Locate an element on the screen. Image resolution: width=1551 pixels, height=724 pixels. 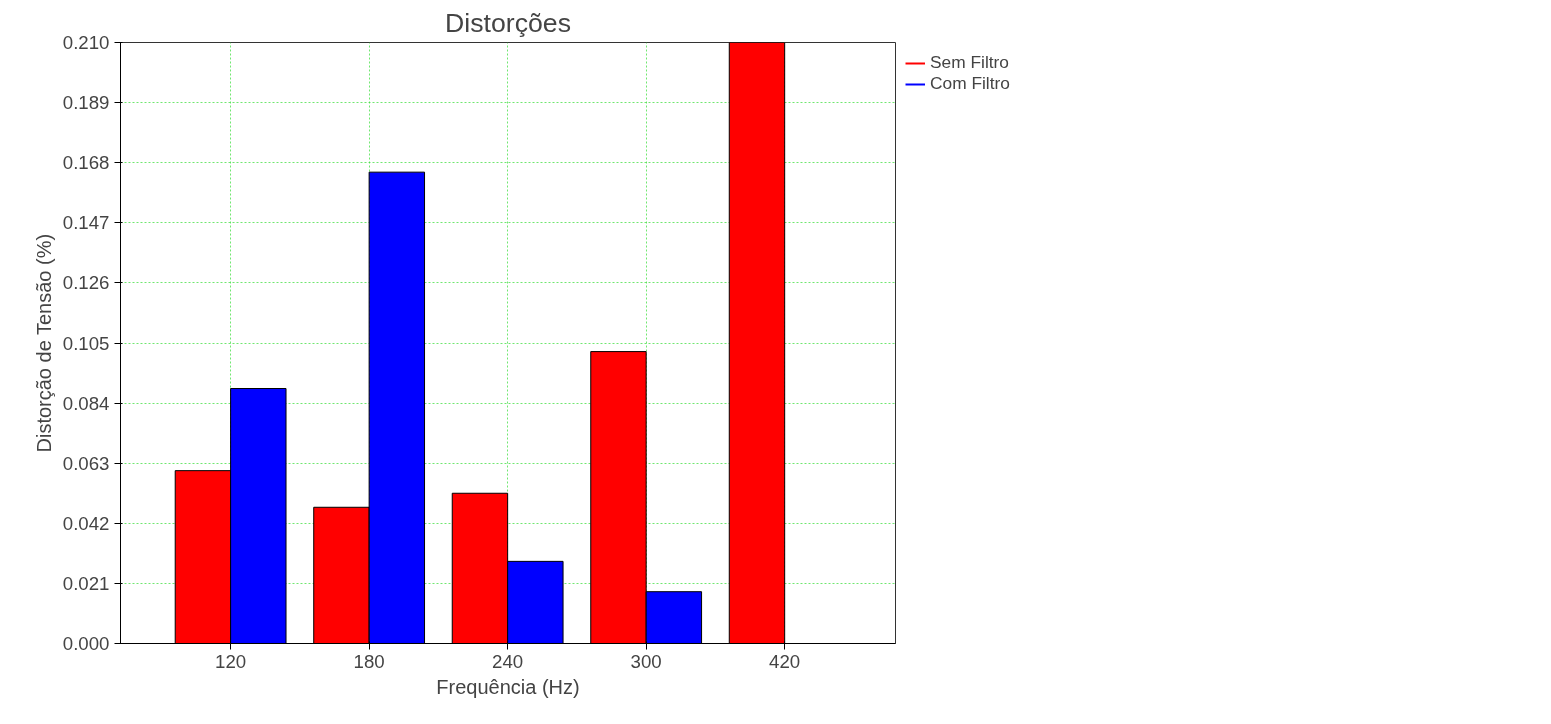
y-tick-label: 0.168 is located at coordinates (86, 163).